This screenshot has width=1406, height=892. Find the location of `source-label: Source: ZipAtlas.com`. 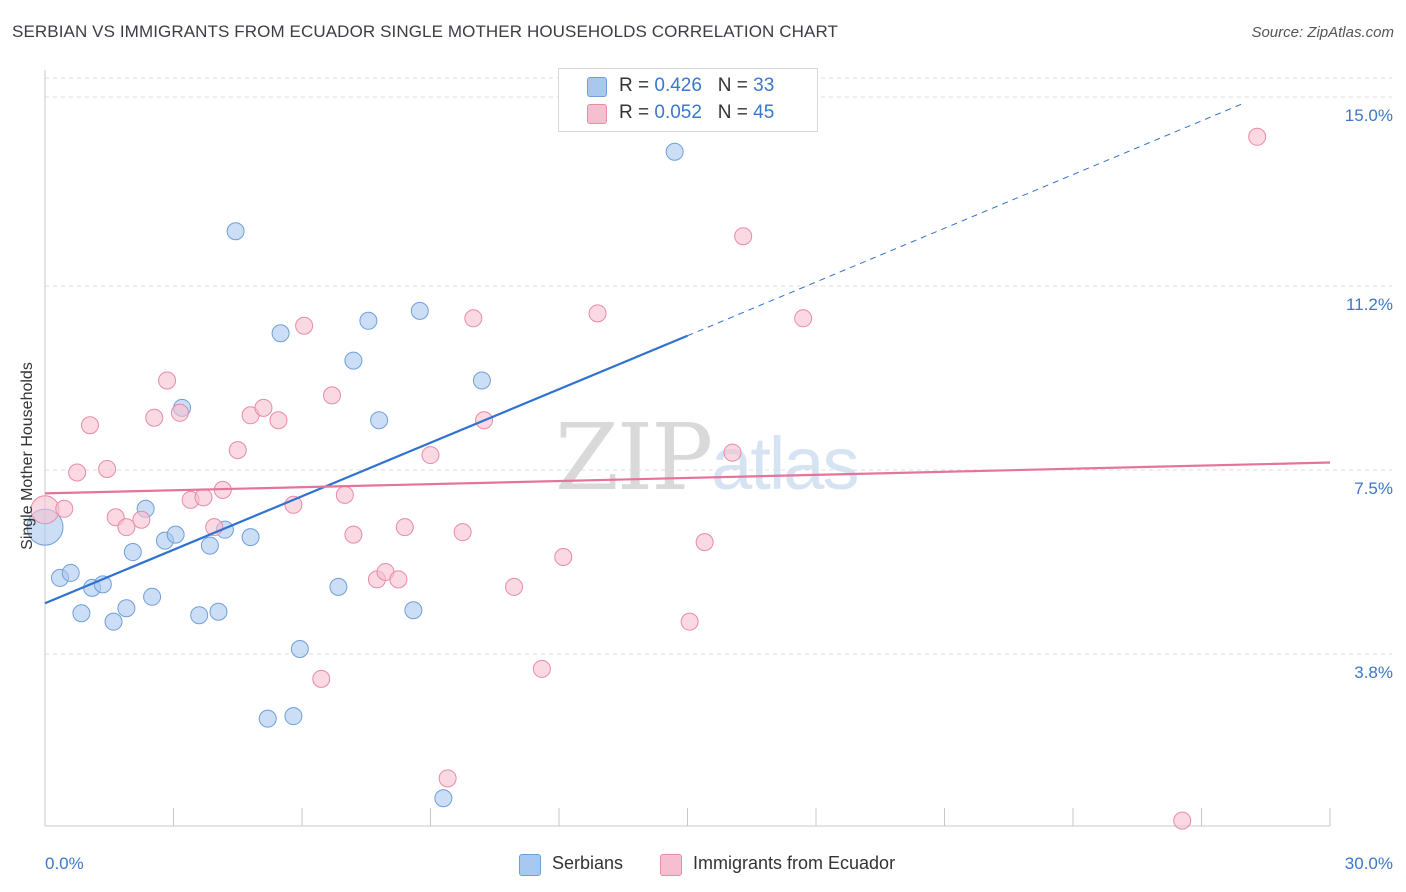

source-label: Source: ZipAtlas.com is located at coordinates (1322, 32).